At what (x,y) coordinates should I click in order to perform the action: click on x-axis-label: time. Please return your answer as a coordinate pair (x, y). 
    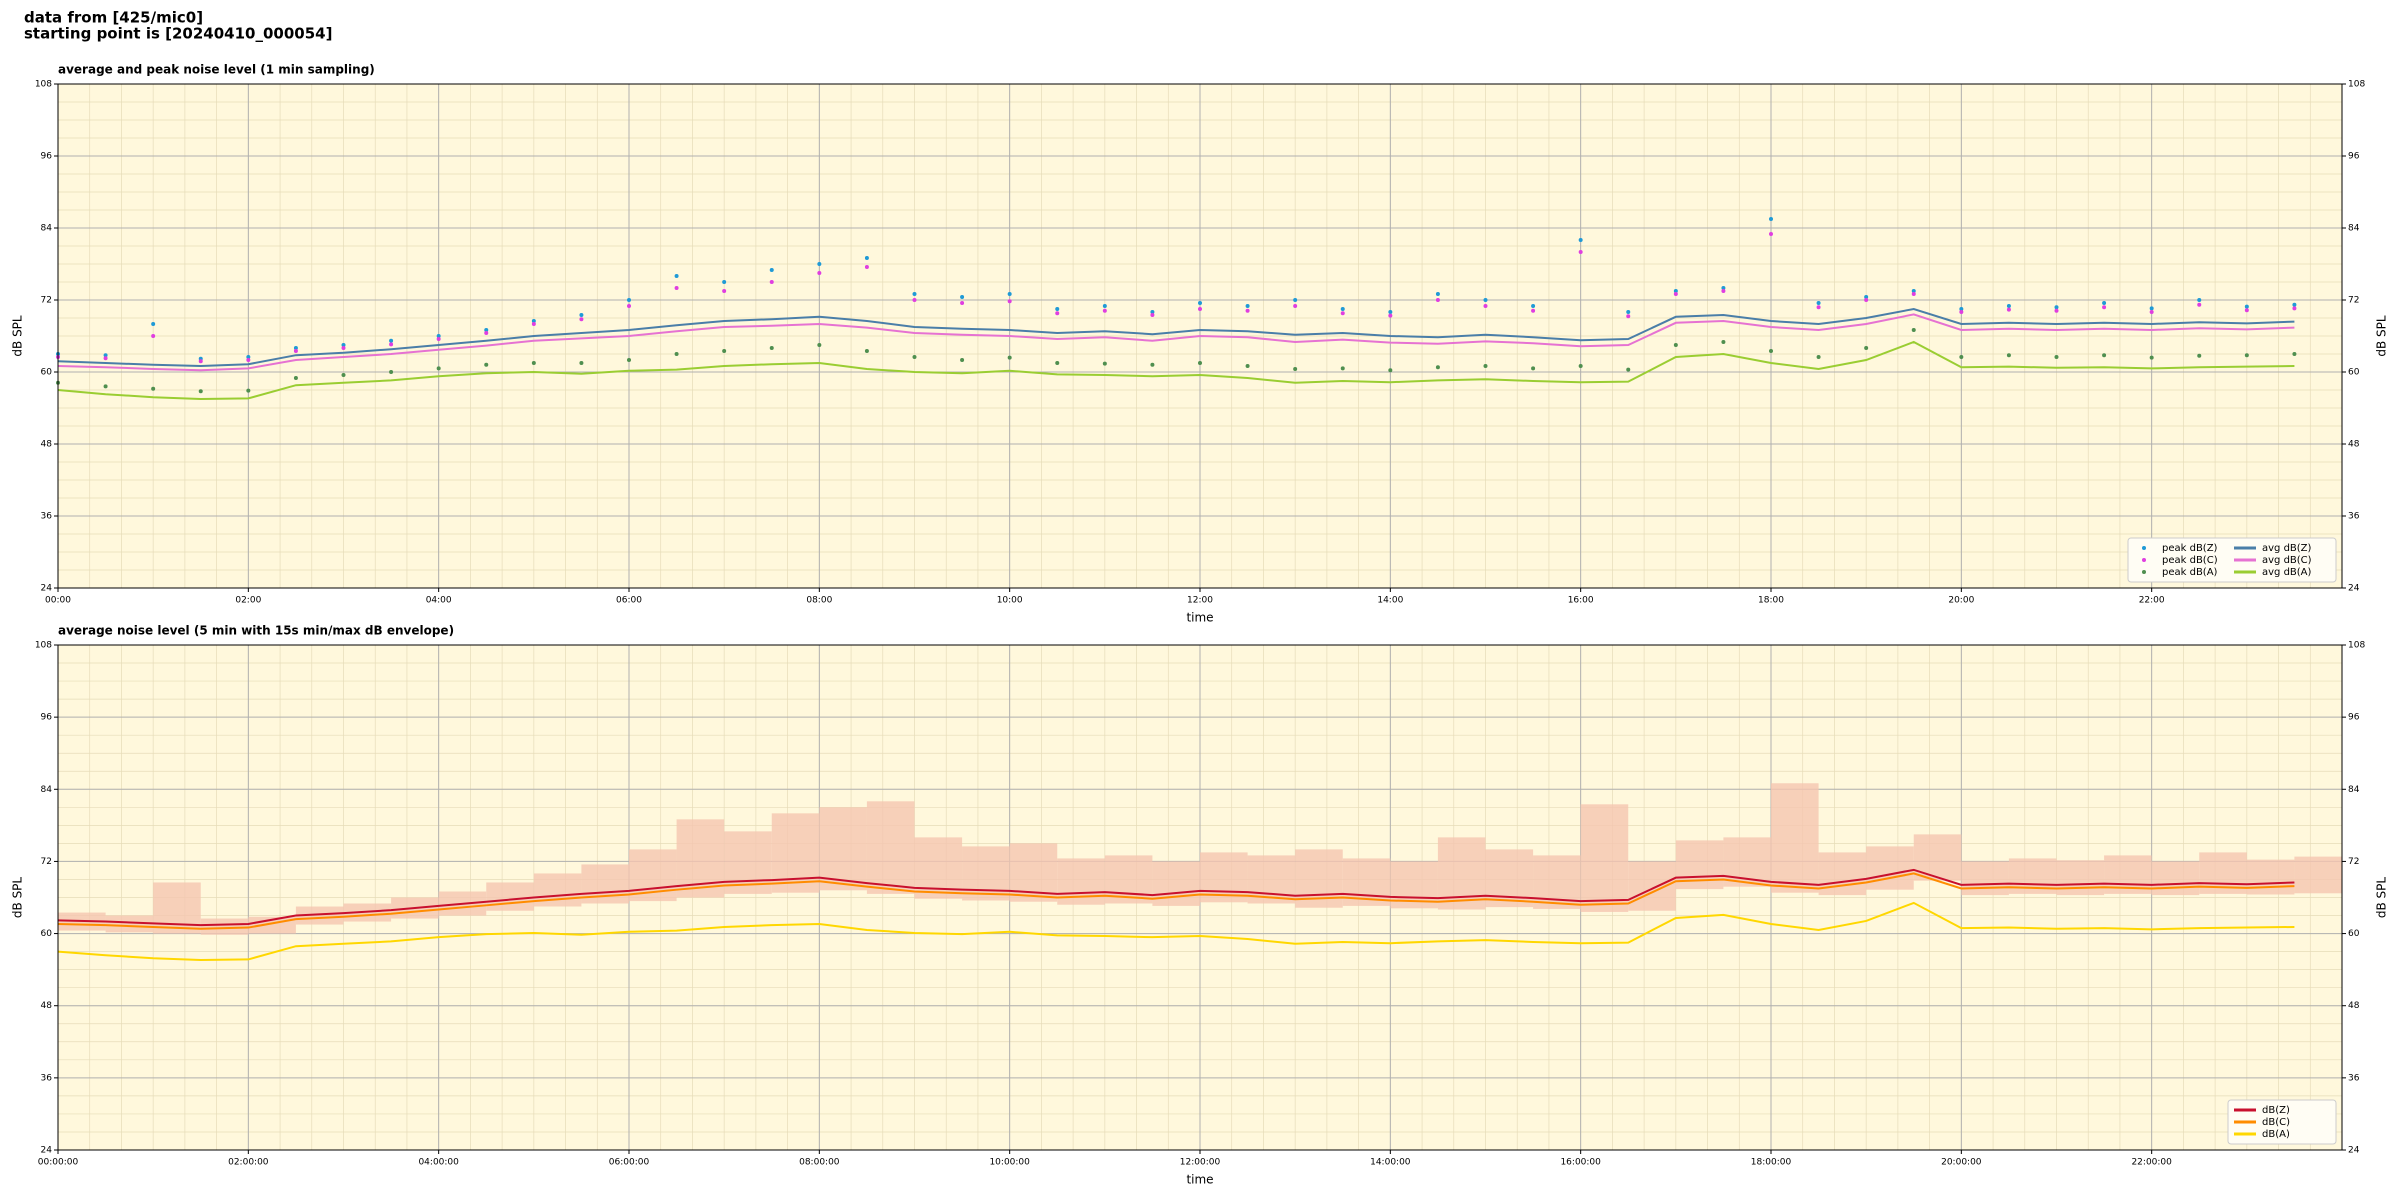
    Looking at the image, I should click on (1199, 618).